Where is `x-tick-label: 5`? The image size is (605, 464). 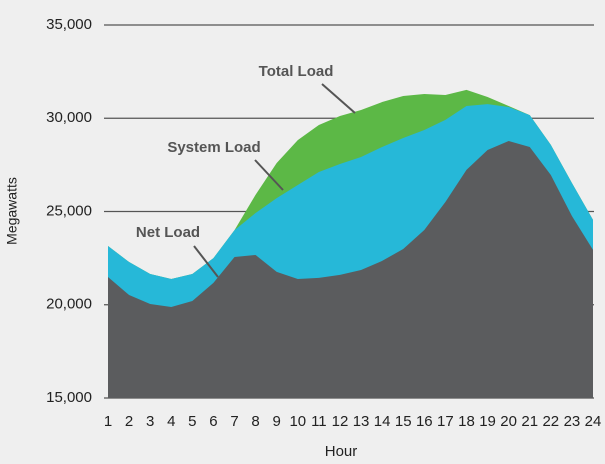 x-tick-label: 5 is located at coordinates (192, 421).